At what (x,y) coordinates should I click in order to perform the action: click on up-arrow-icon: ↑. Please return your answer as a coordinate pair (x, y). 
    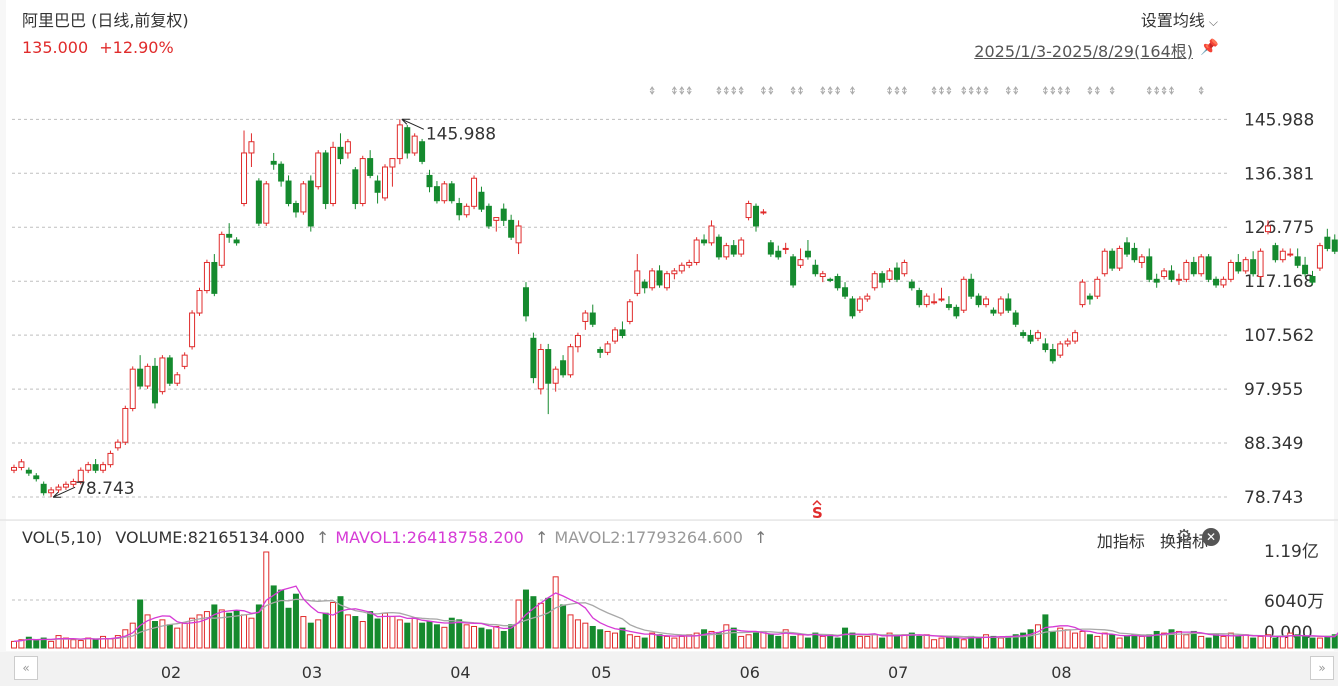
    Looking at the image, I should click on (322, 537).